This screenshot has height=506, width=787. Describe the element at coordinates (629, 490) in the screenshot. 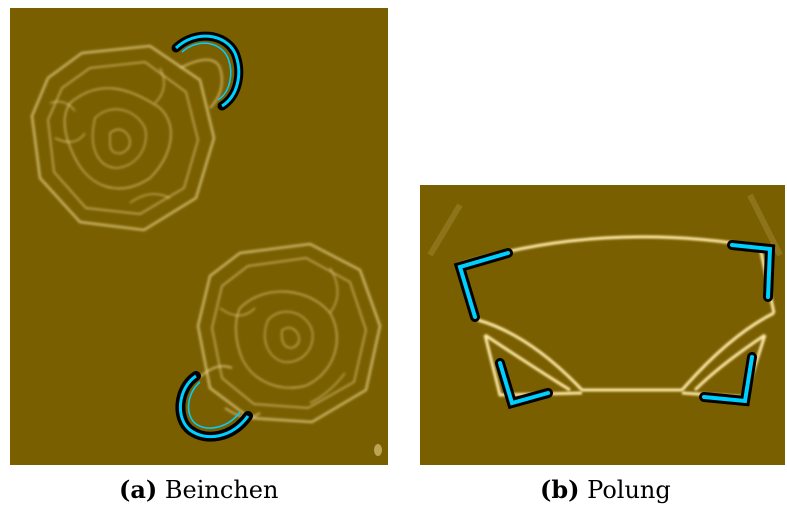

I see `caption-b-label: Polung` at that location.